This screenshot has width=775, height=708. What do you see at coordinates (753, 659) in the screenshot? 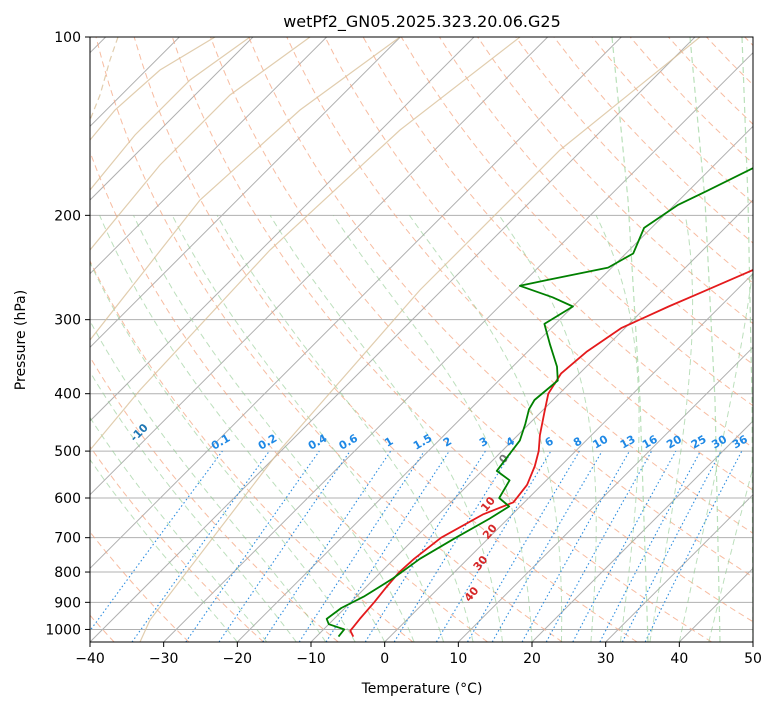
I see `x-tick-label: 50` at bounding box center [753, 659].